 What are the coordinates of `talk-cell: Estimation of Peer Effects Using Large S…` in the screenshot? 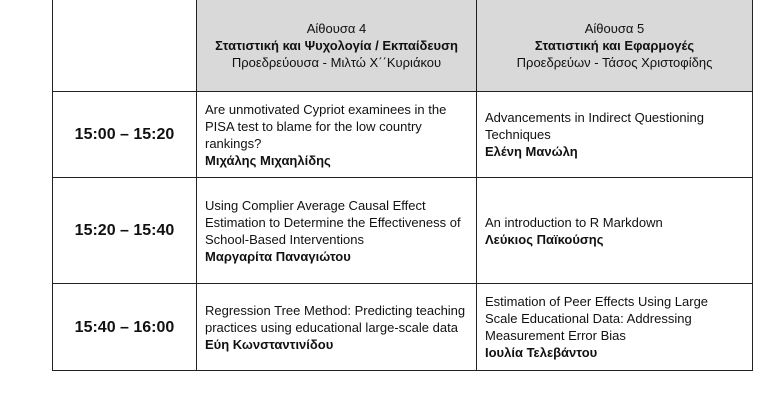 It's located at (614, 327).